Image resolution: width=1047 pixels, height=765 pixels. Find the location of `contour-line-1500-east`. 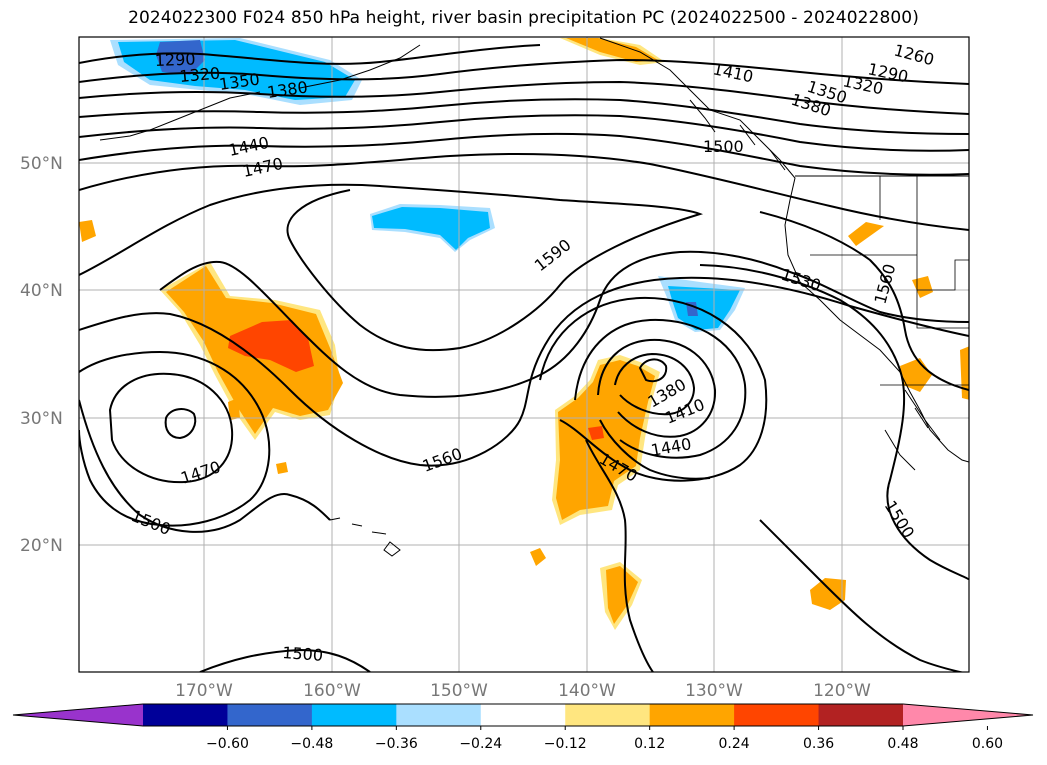

contour-line-1500-east is located at coordinates (620, 555).